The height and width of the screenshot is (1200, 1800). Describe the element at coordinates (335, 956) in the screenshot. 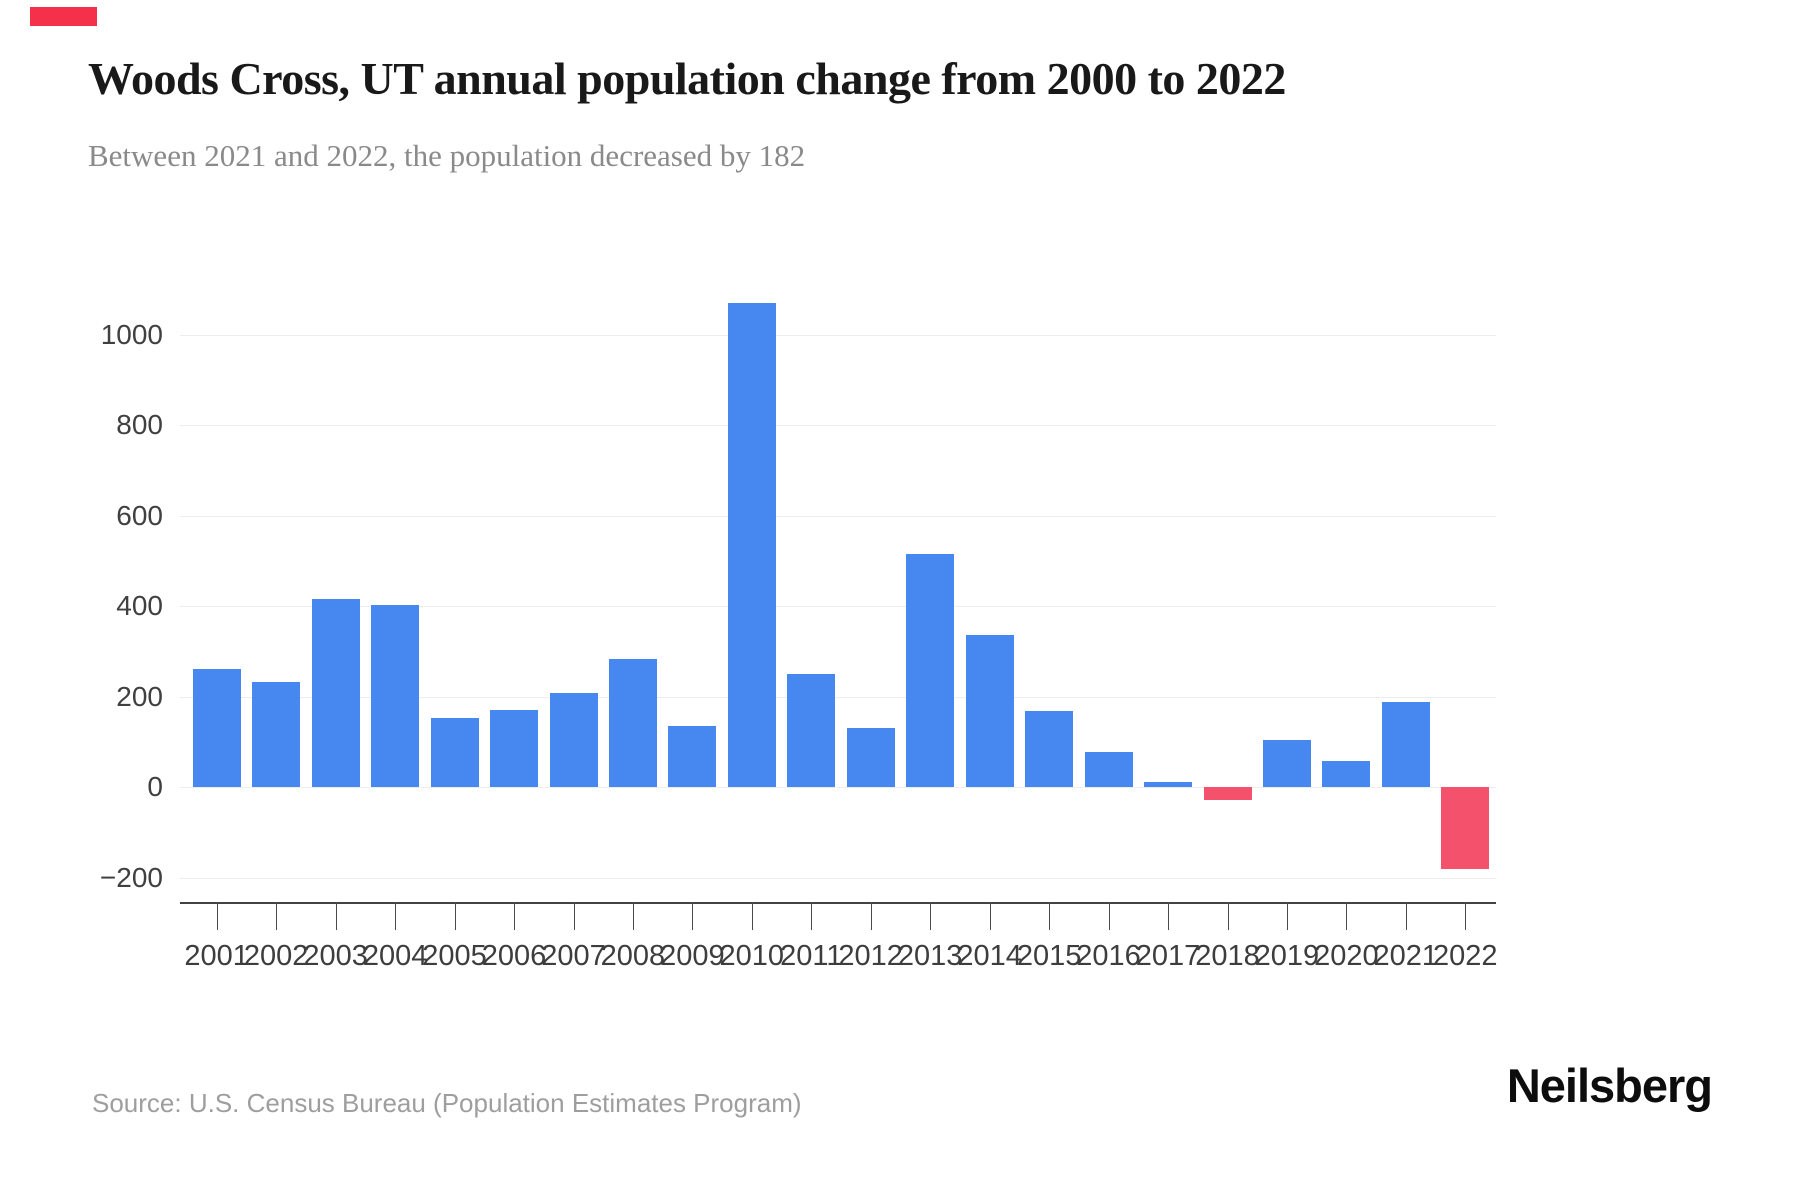

I see `x-tick-label-2003: 2003` at that location.